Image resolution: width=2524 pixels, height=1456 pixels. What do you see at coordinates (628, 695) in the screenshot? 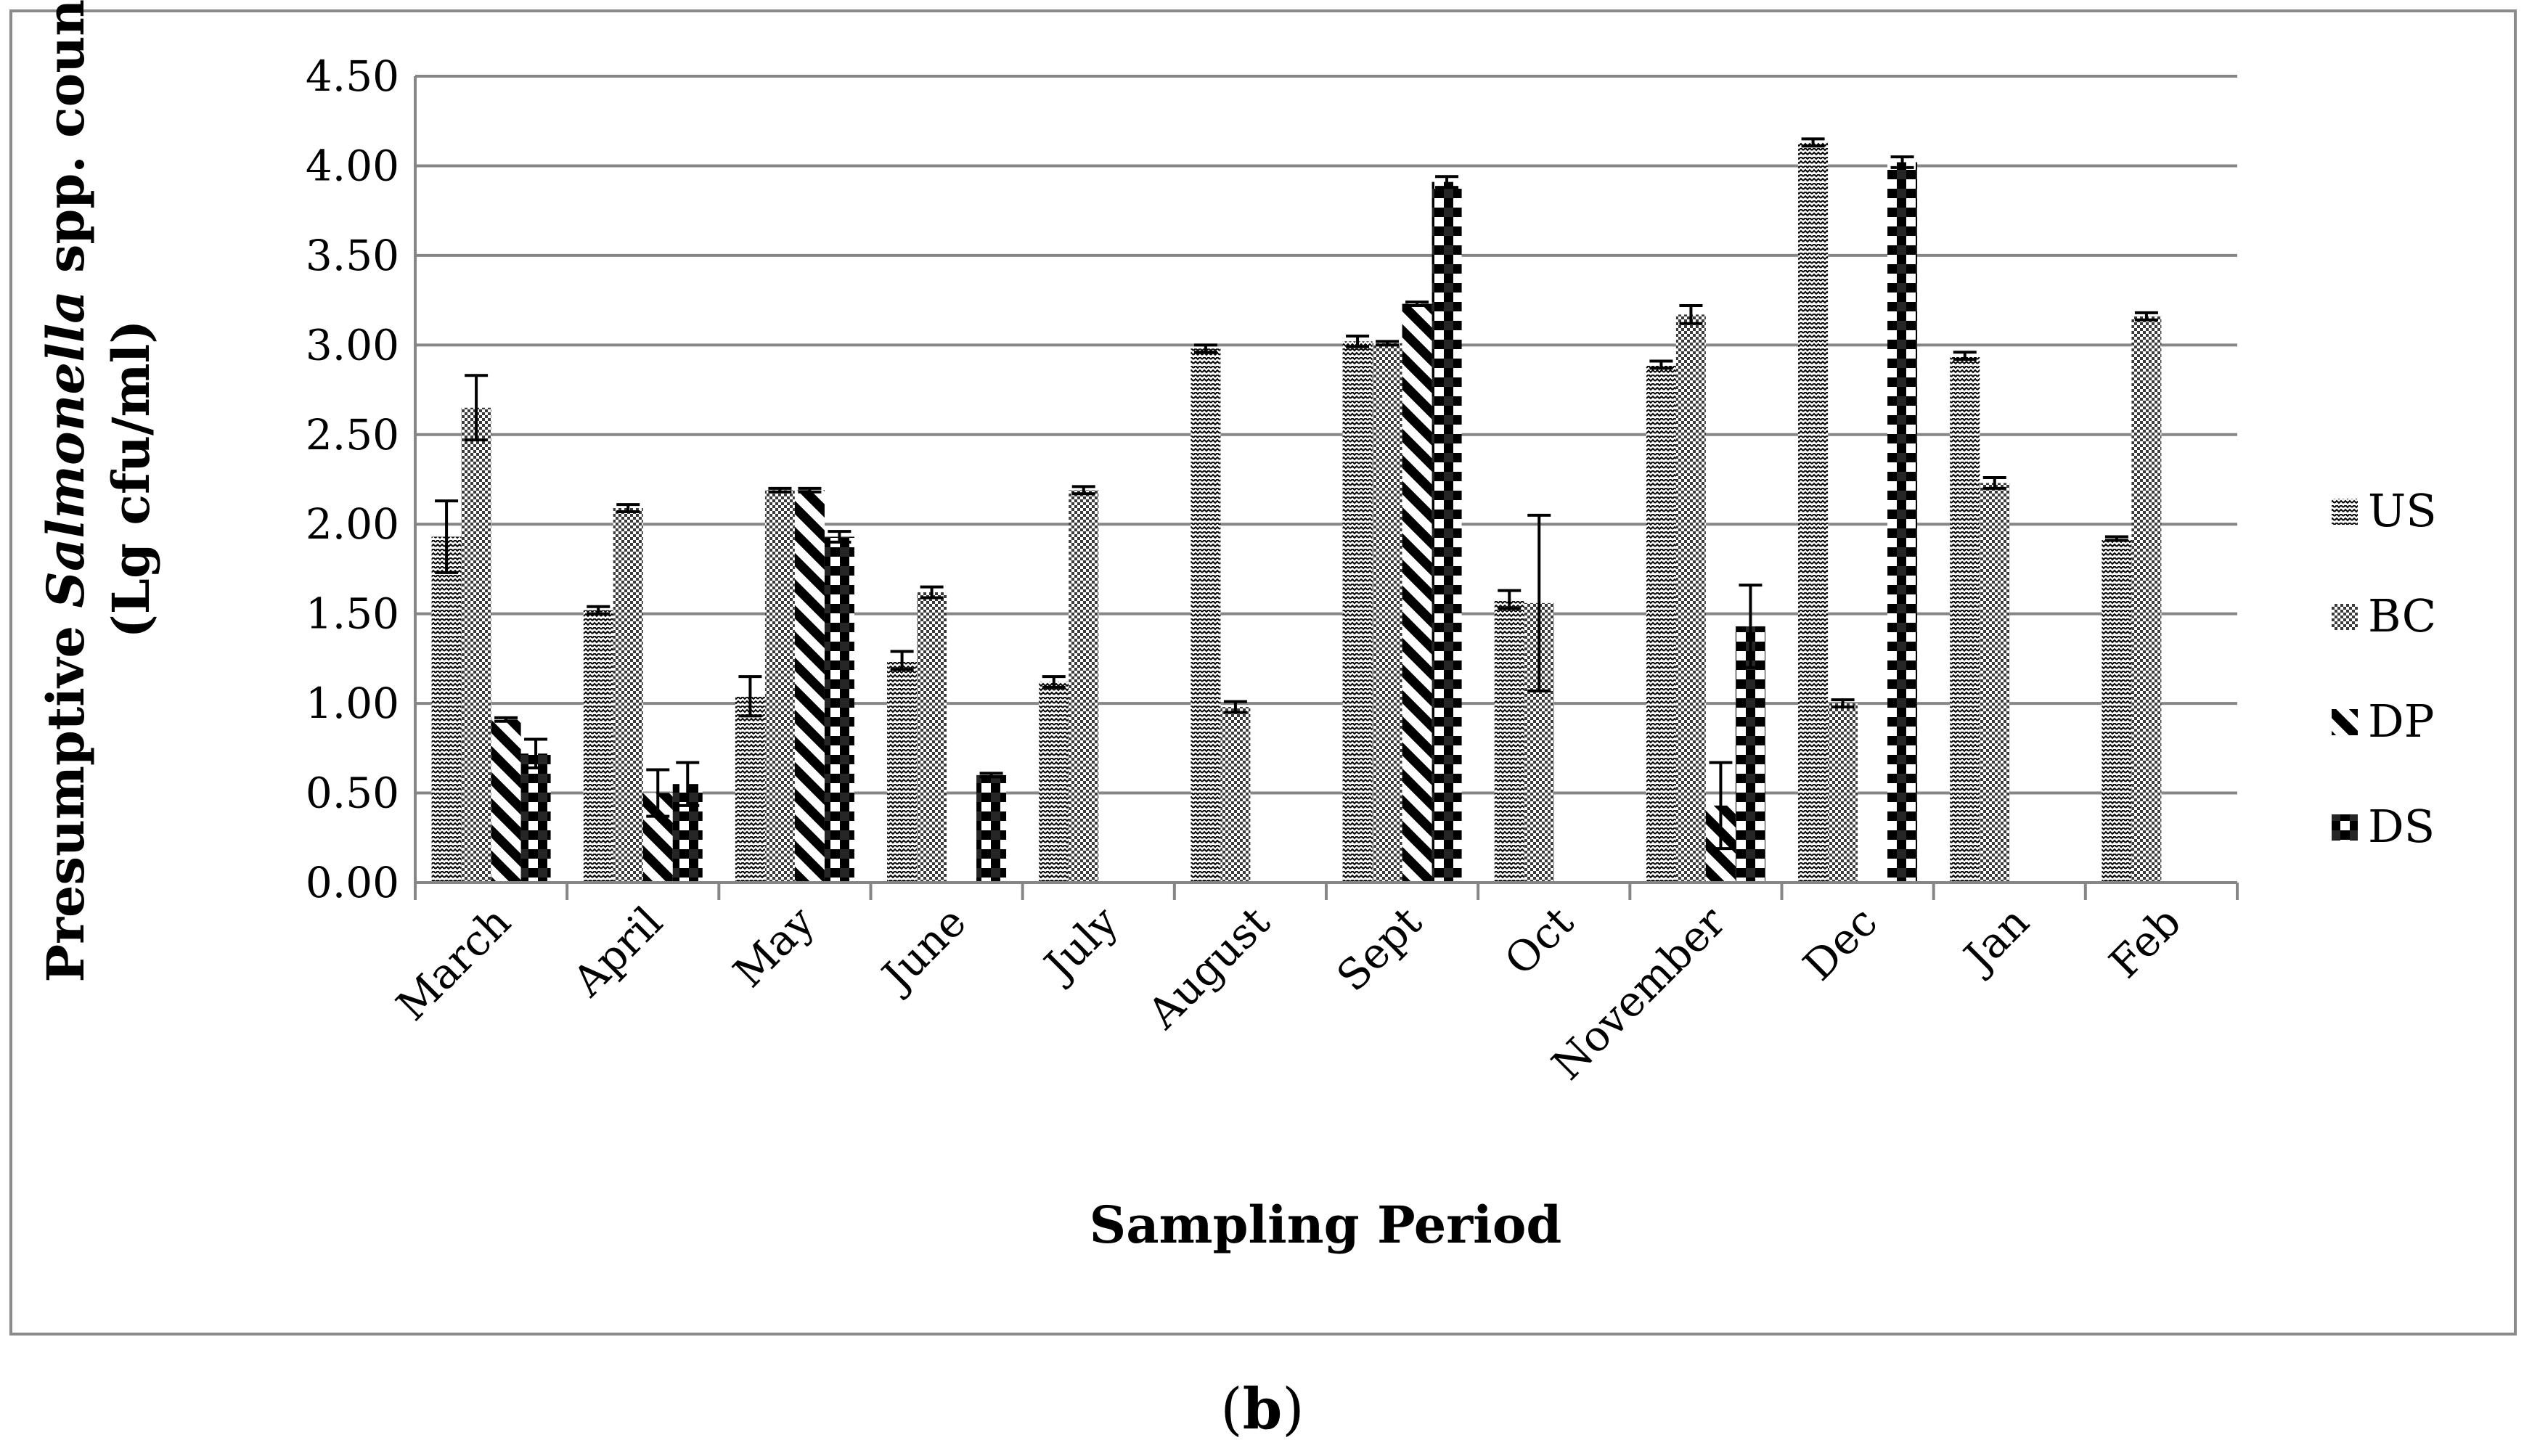
I see `bar-bc-april` at bounding box center [628, 695].